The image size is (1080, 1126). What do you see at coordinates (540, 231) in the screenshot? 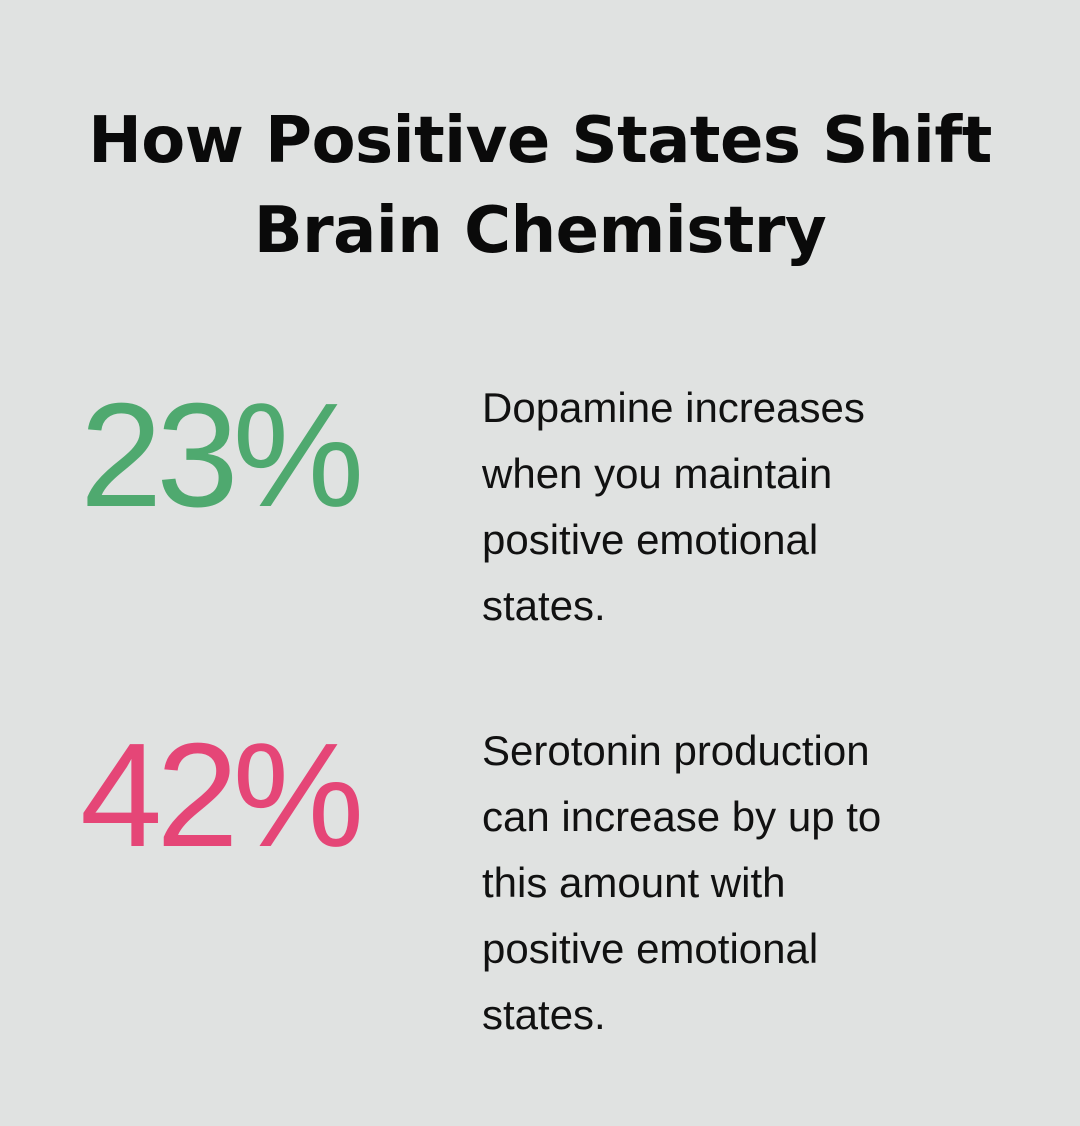
I see `title-line-2: Brain Chemistry` at bounding box center [540, 231].